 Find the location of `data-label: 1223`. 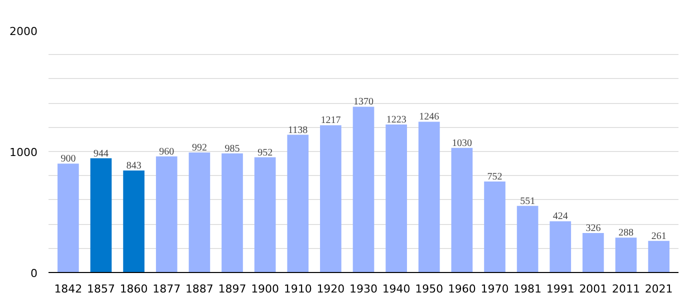

data-label: 1223 is located at coordinates (396, 120).